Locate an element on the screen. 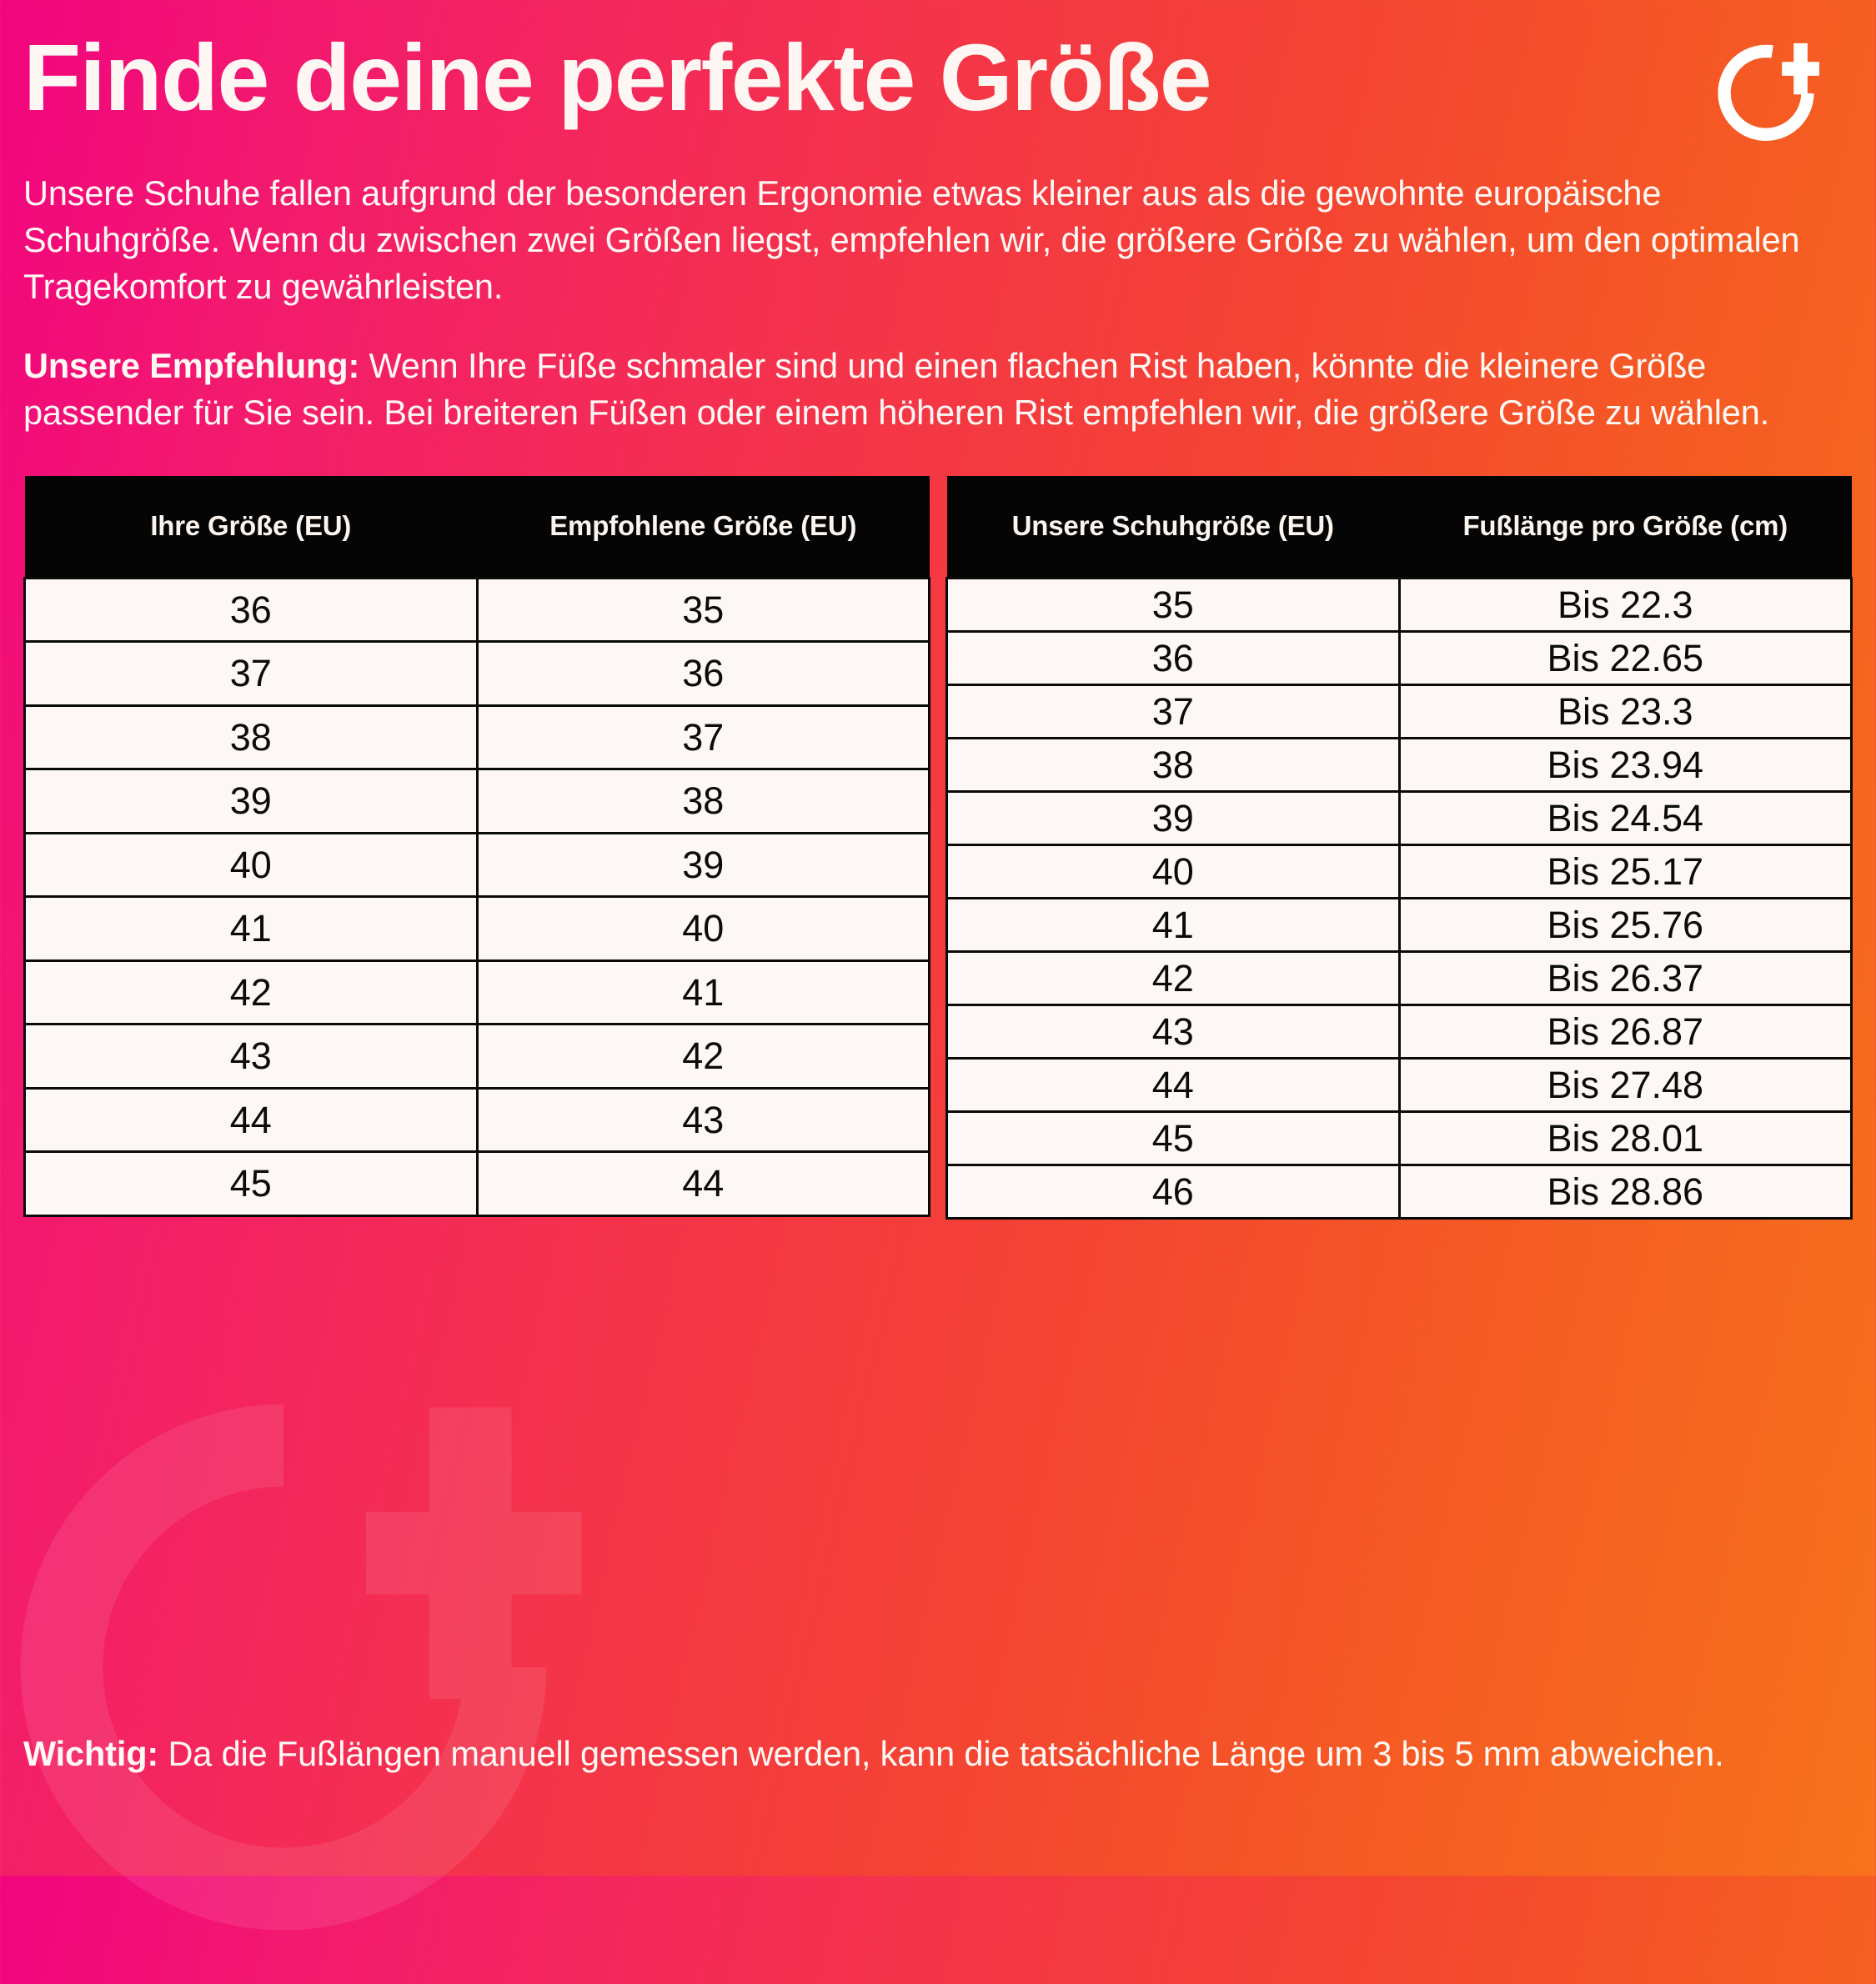 This screenshot has width=1876, height=1984. table-row: 42 Bis 26.37 is located at coordinates (1399, 978).